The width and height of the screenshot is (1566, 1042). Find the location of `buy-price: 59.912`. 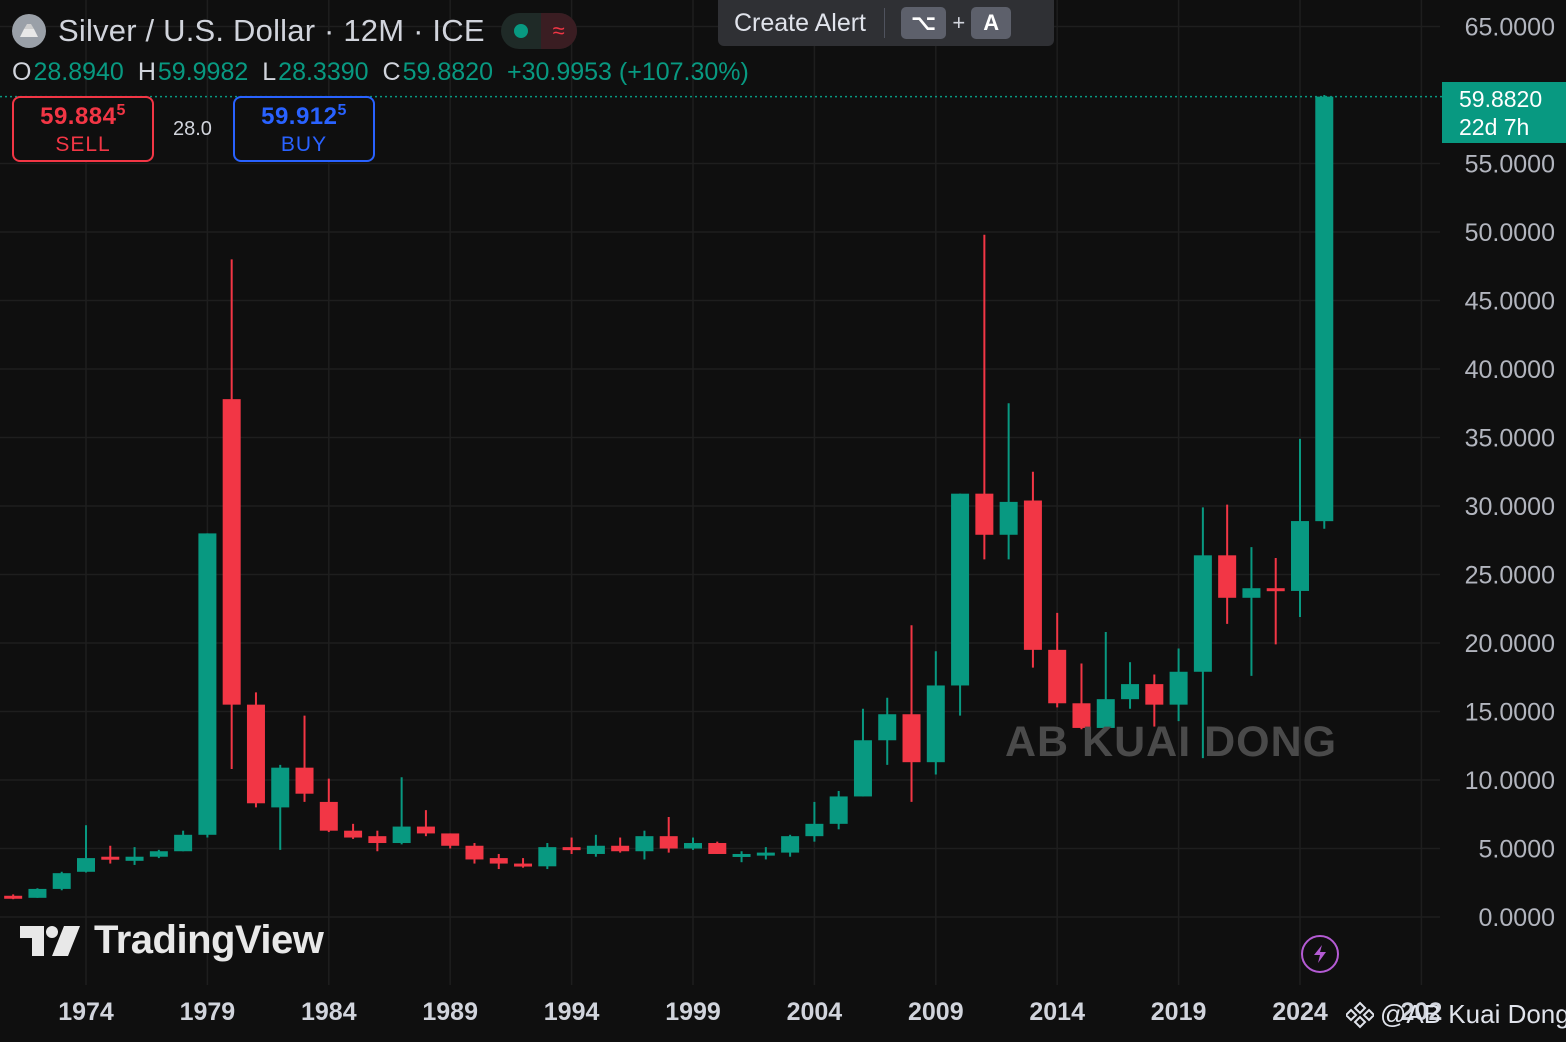

buy-price: 59.912 is located at coordinates (299, 116).